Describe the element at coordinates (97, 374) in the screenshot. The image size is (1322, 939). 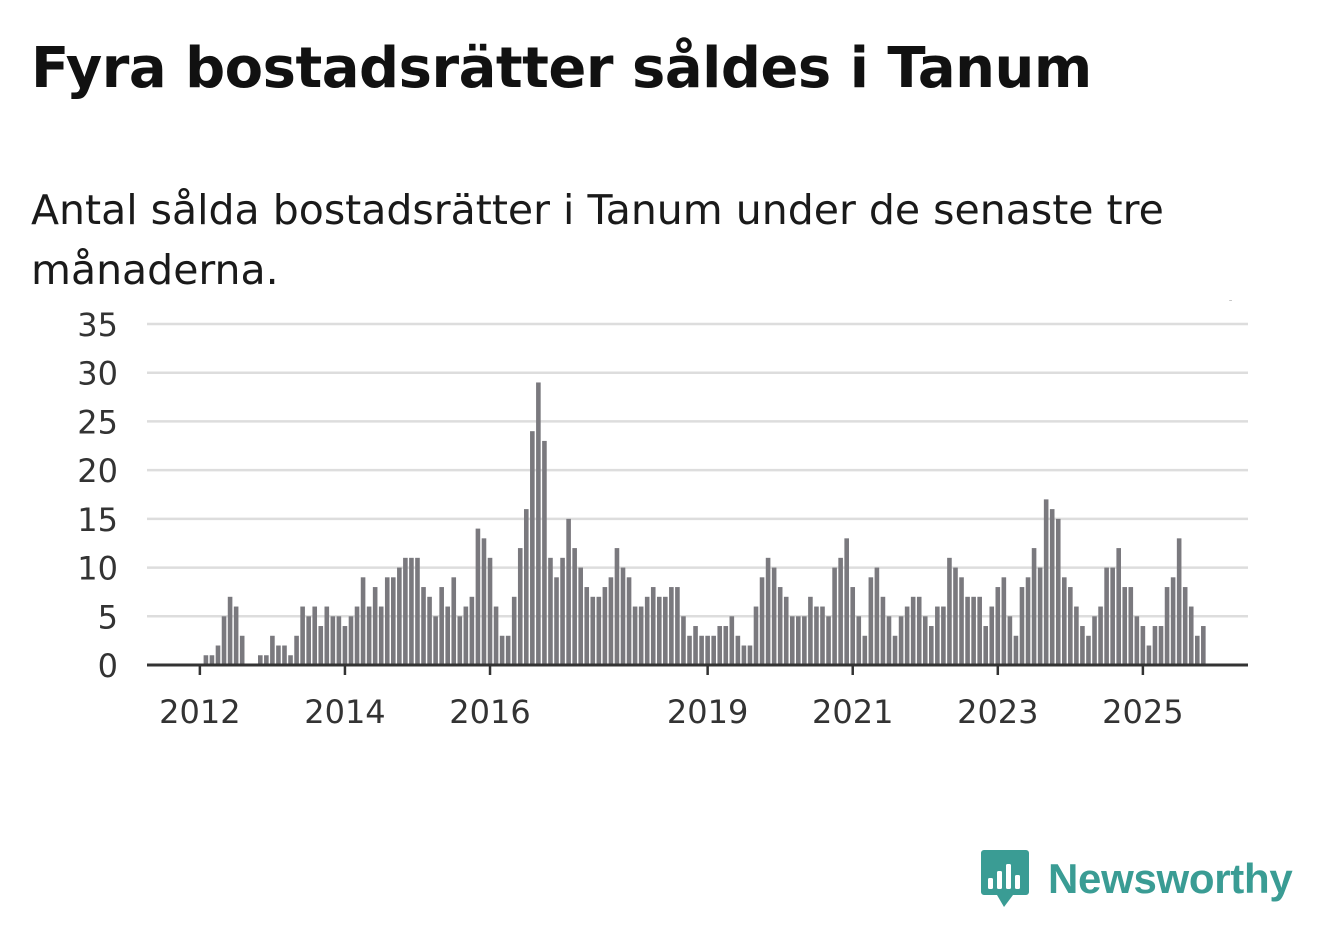
I see `y-tick-label: 30` at that location.